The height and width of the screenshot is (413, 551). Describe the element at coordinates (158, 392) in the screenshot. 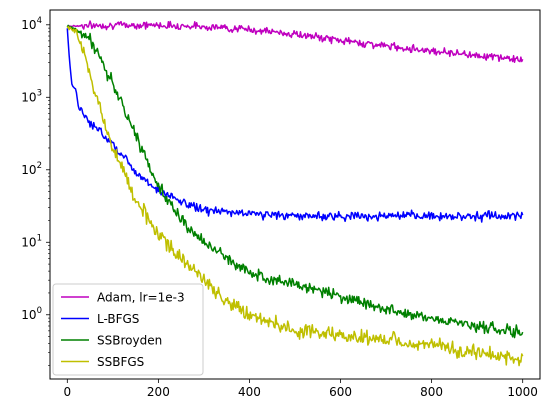

I see `x-tick-label: 200` at that location.